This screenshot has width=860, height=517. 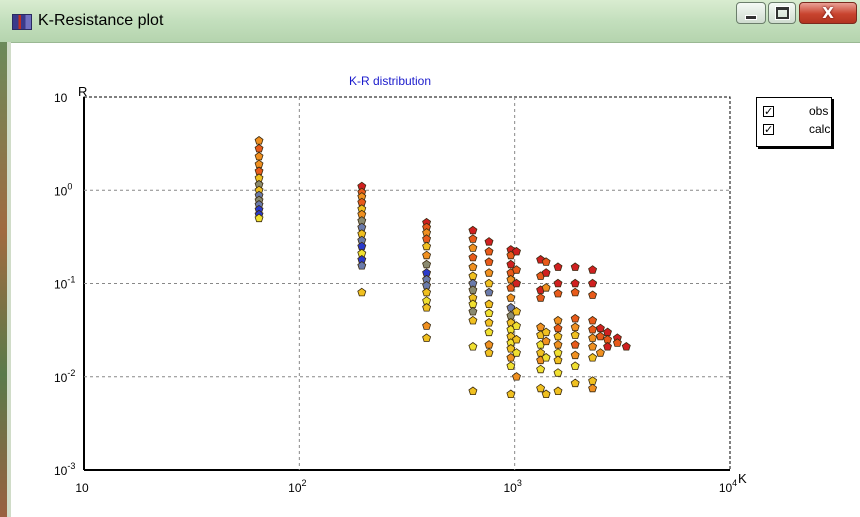 I want to click on window-frame, so click(x=9, y=279).